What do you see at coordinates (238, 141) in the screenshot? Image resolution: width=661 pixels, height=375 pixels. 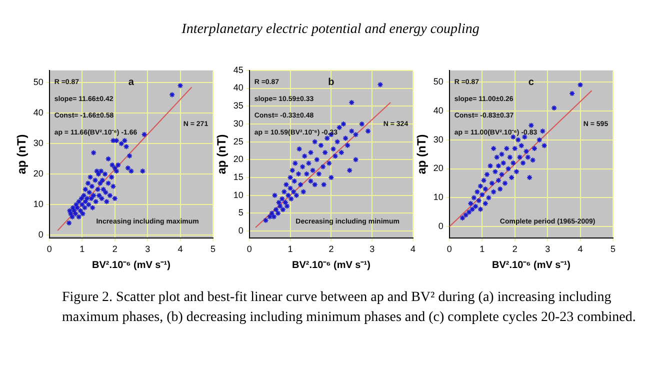 I see `y-tick-label: 25` at bounding box center [238, 141].